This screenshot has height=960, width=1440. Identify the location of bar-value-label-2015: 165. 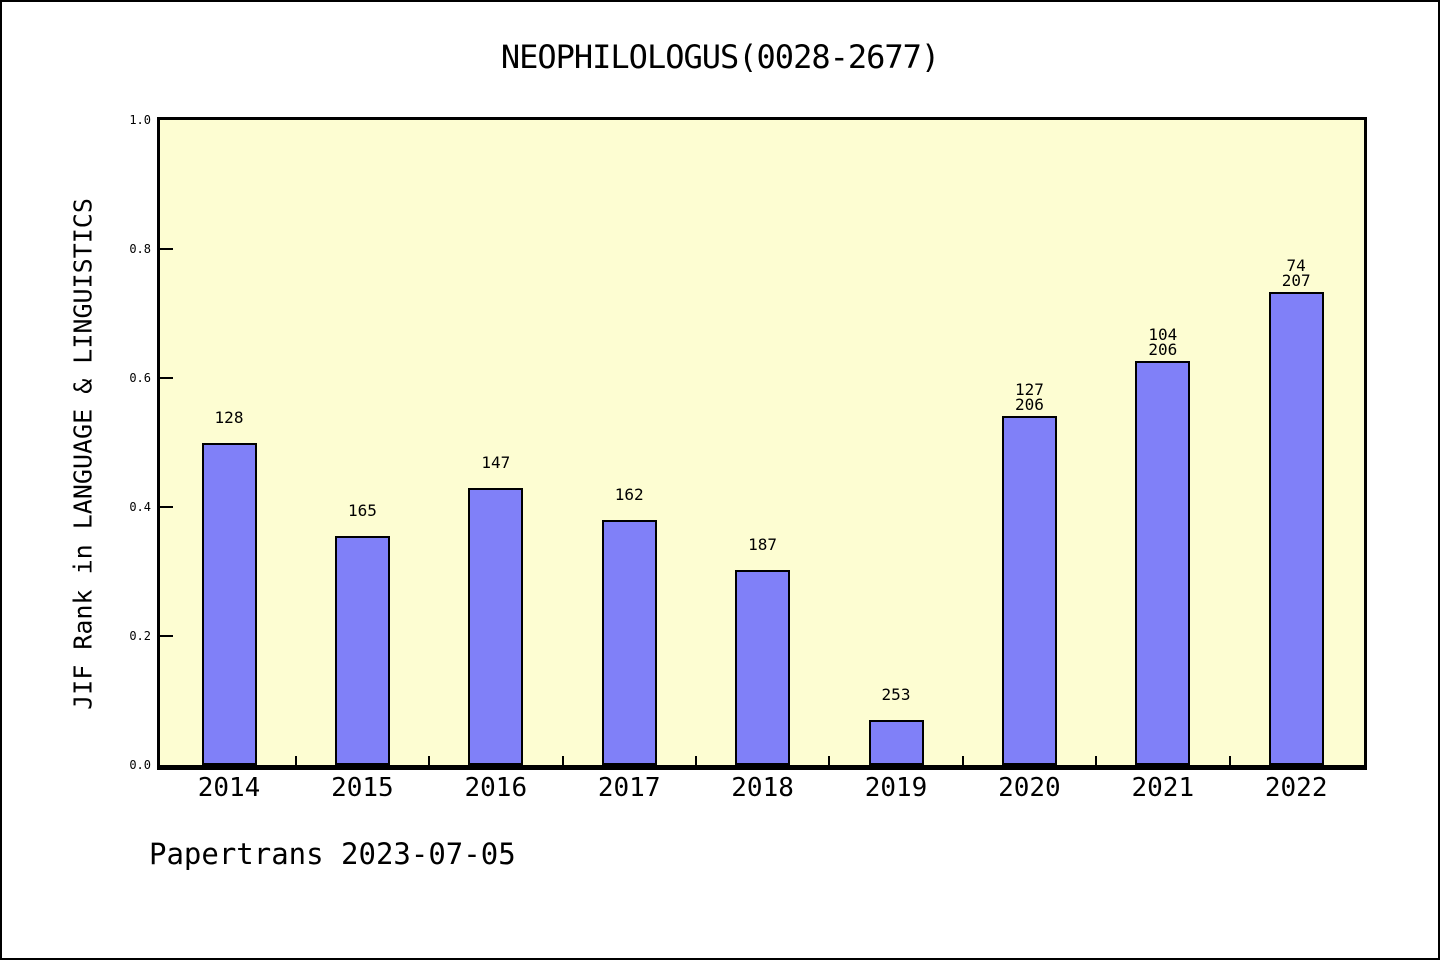
(362, 510).